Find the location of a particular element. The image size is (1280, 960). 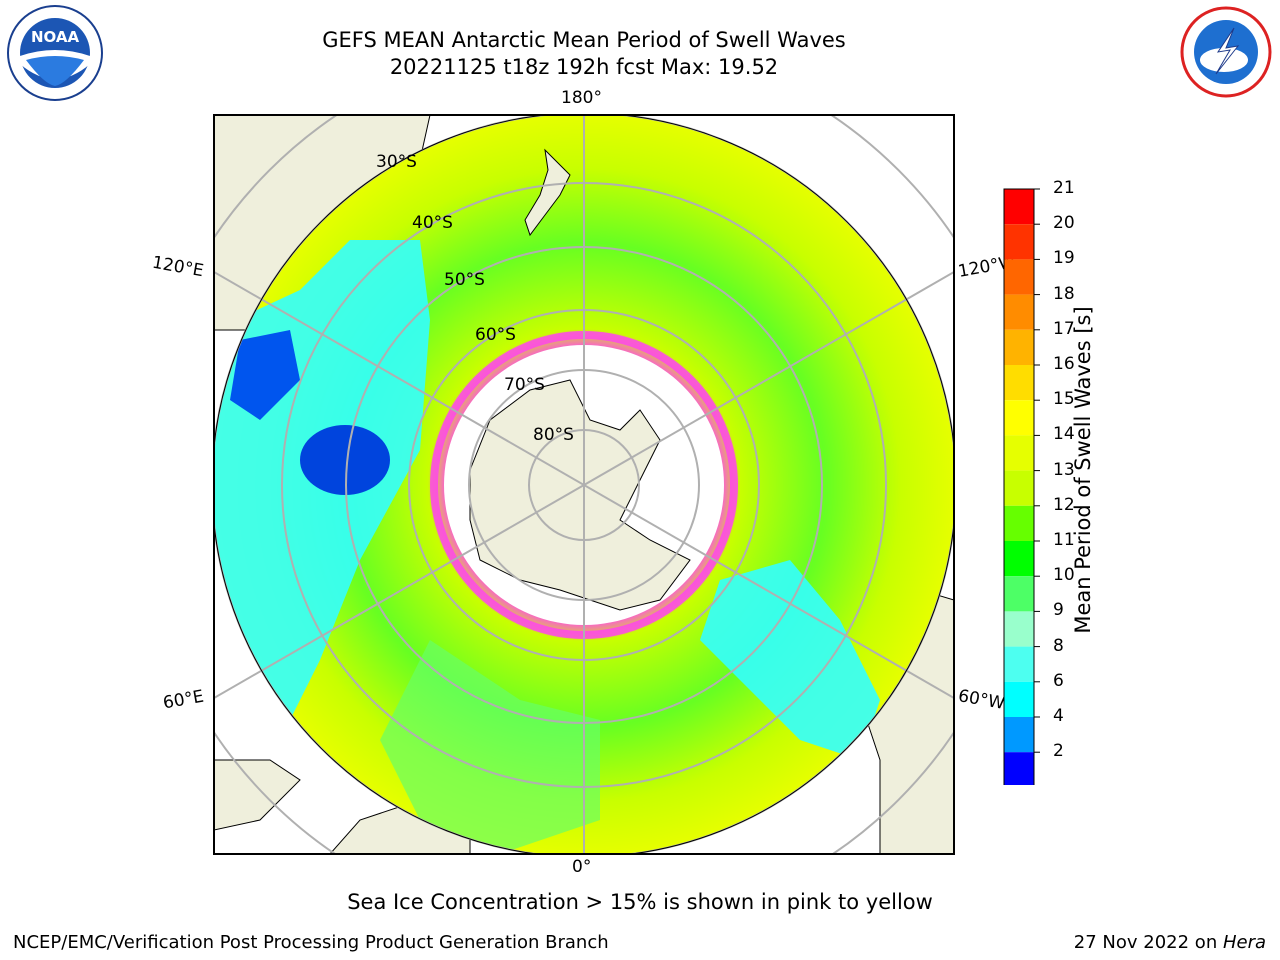

colorbar-tick-label: 15 is located at coordinates (1064, 399).